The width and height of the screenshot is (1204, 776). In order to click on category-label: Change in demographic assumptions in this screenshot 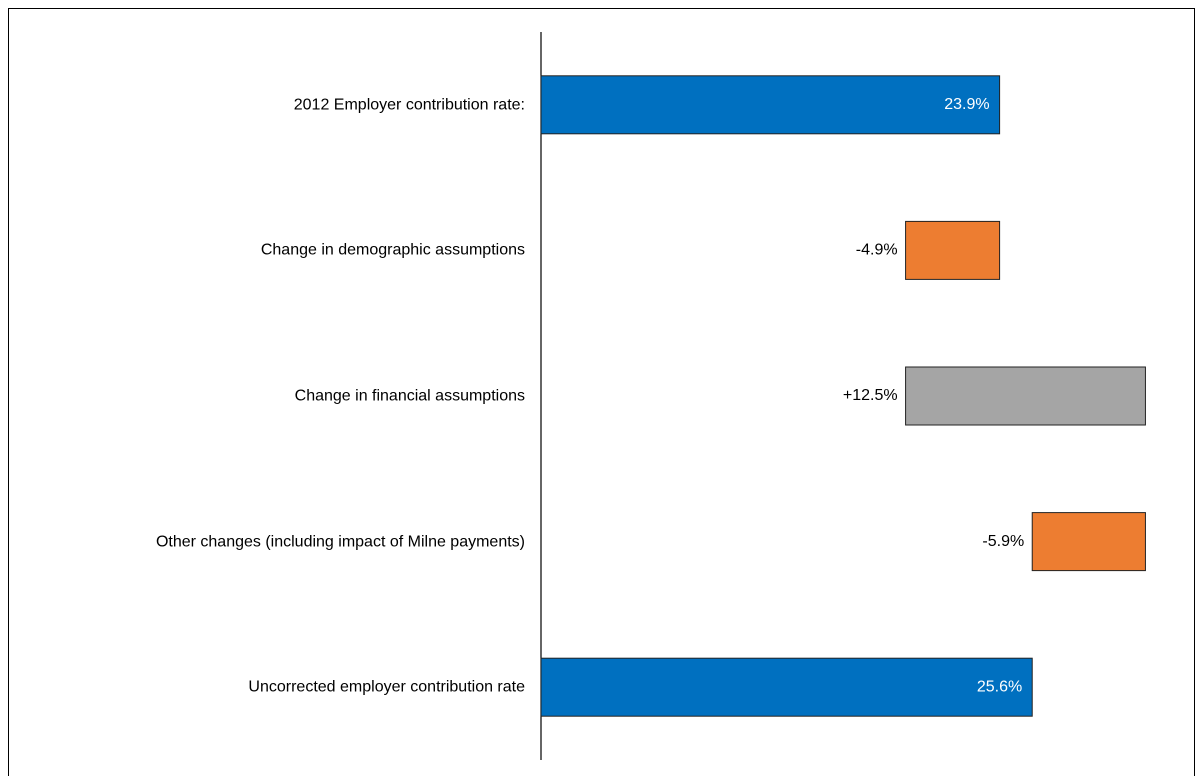, I will do `click(392, 250)`.